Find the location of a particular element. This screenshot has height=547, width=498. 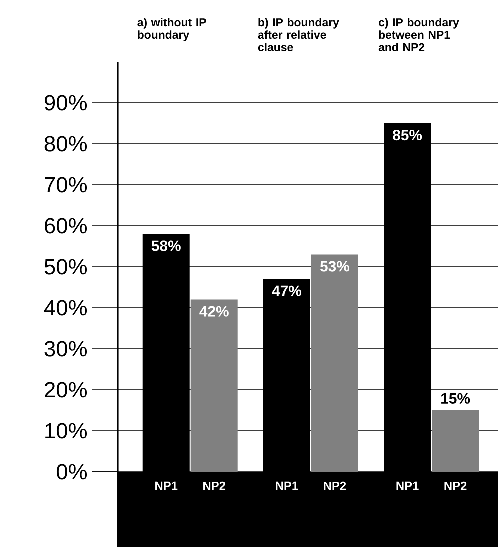

data-label: 42% is located at coordinates (214, 311).